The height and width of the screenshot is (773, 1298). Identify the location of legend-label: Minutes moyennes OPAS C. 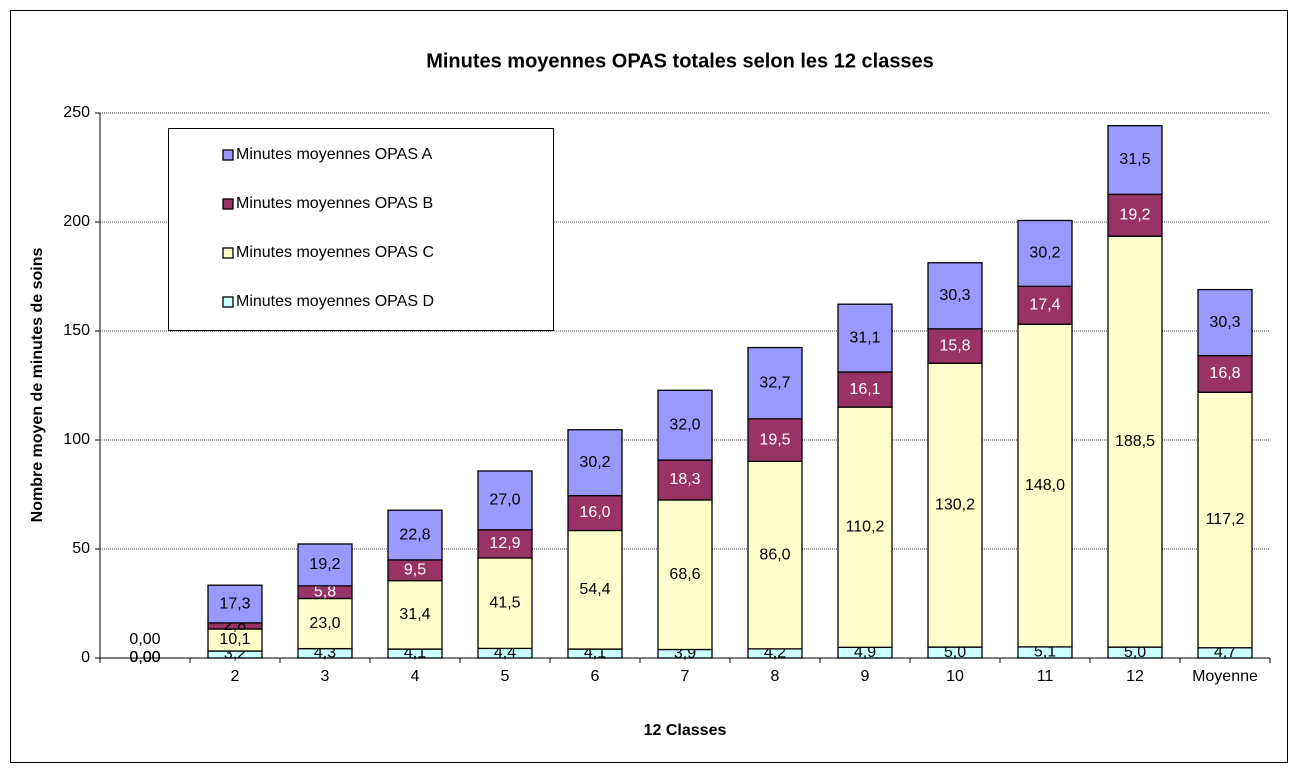
(335, 252).